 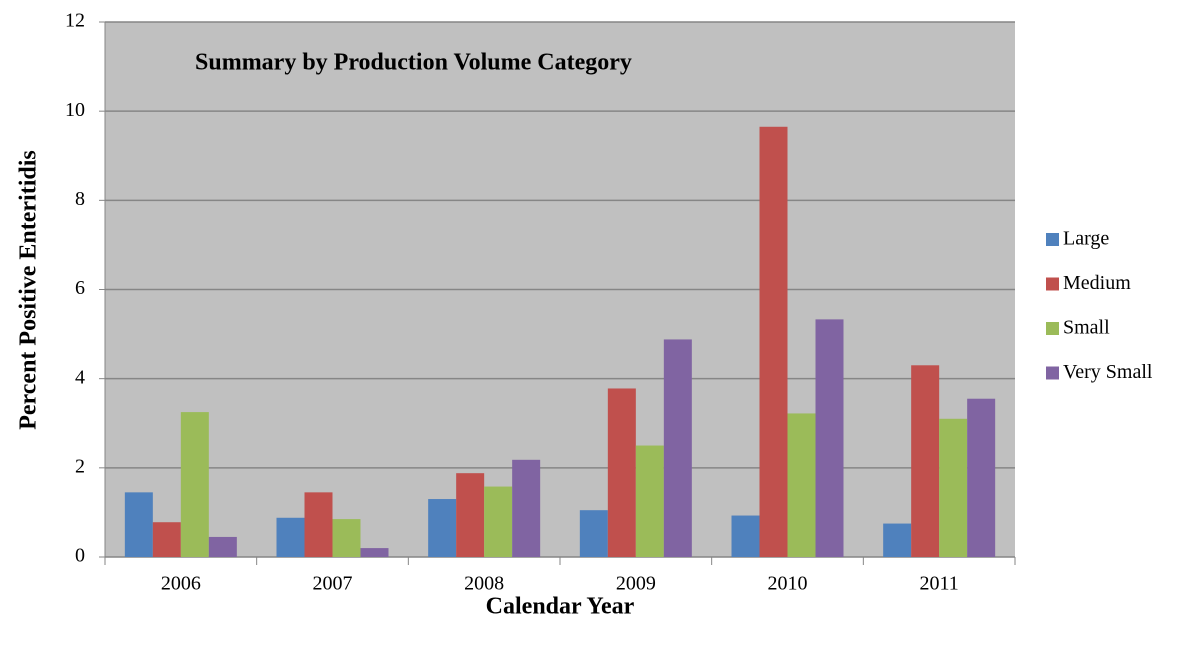 What do you see at coordinates (80, 556) in the screenshot?
I see `y-tick-label: 0` at bounding box center [80, 556].